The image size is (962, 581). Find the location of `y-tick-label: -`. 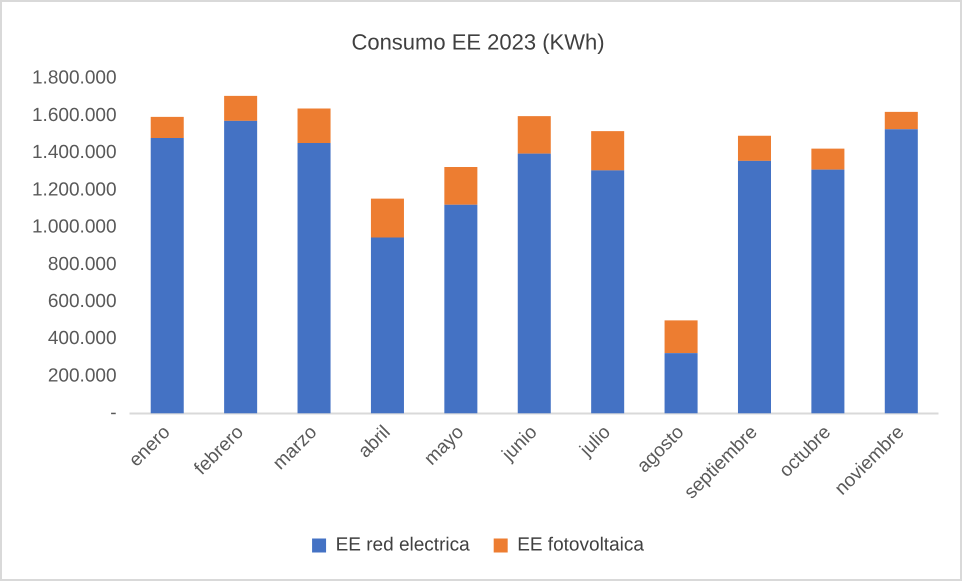

y-tick-label: - is located at coordinates (113, 413).